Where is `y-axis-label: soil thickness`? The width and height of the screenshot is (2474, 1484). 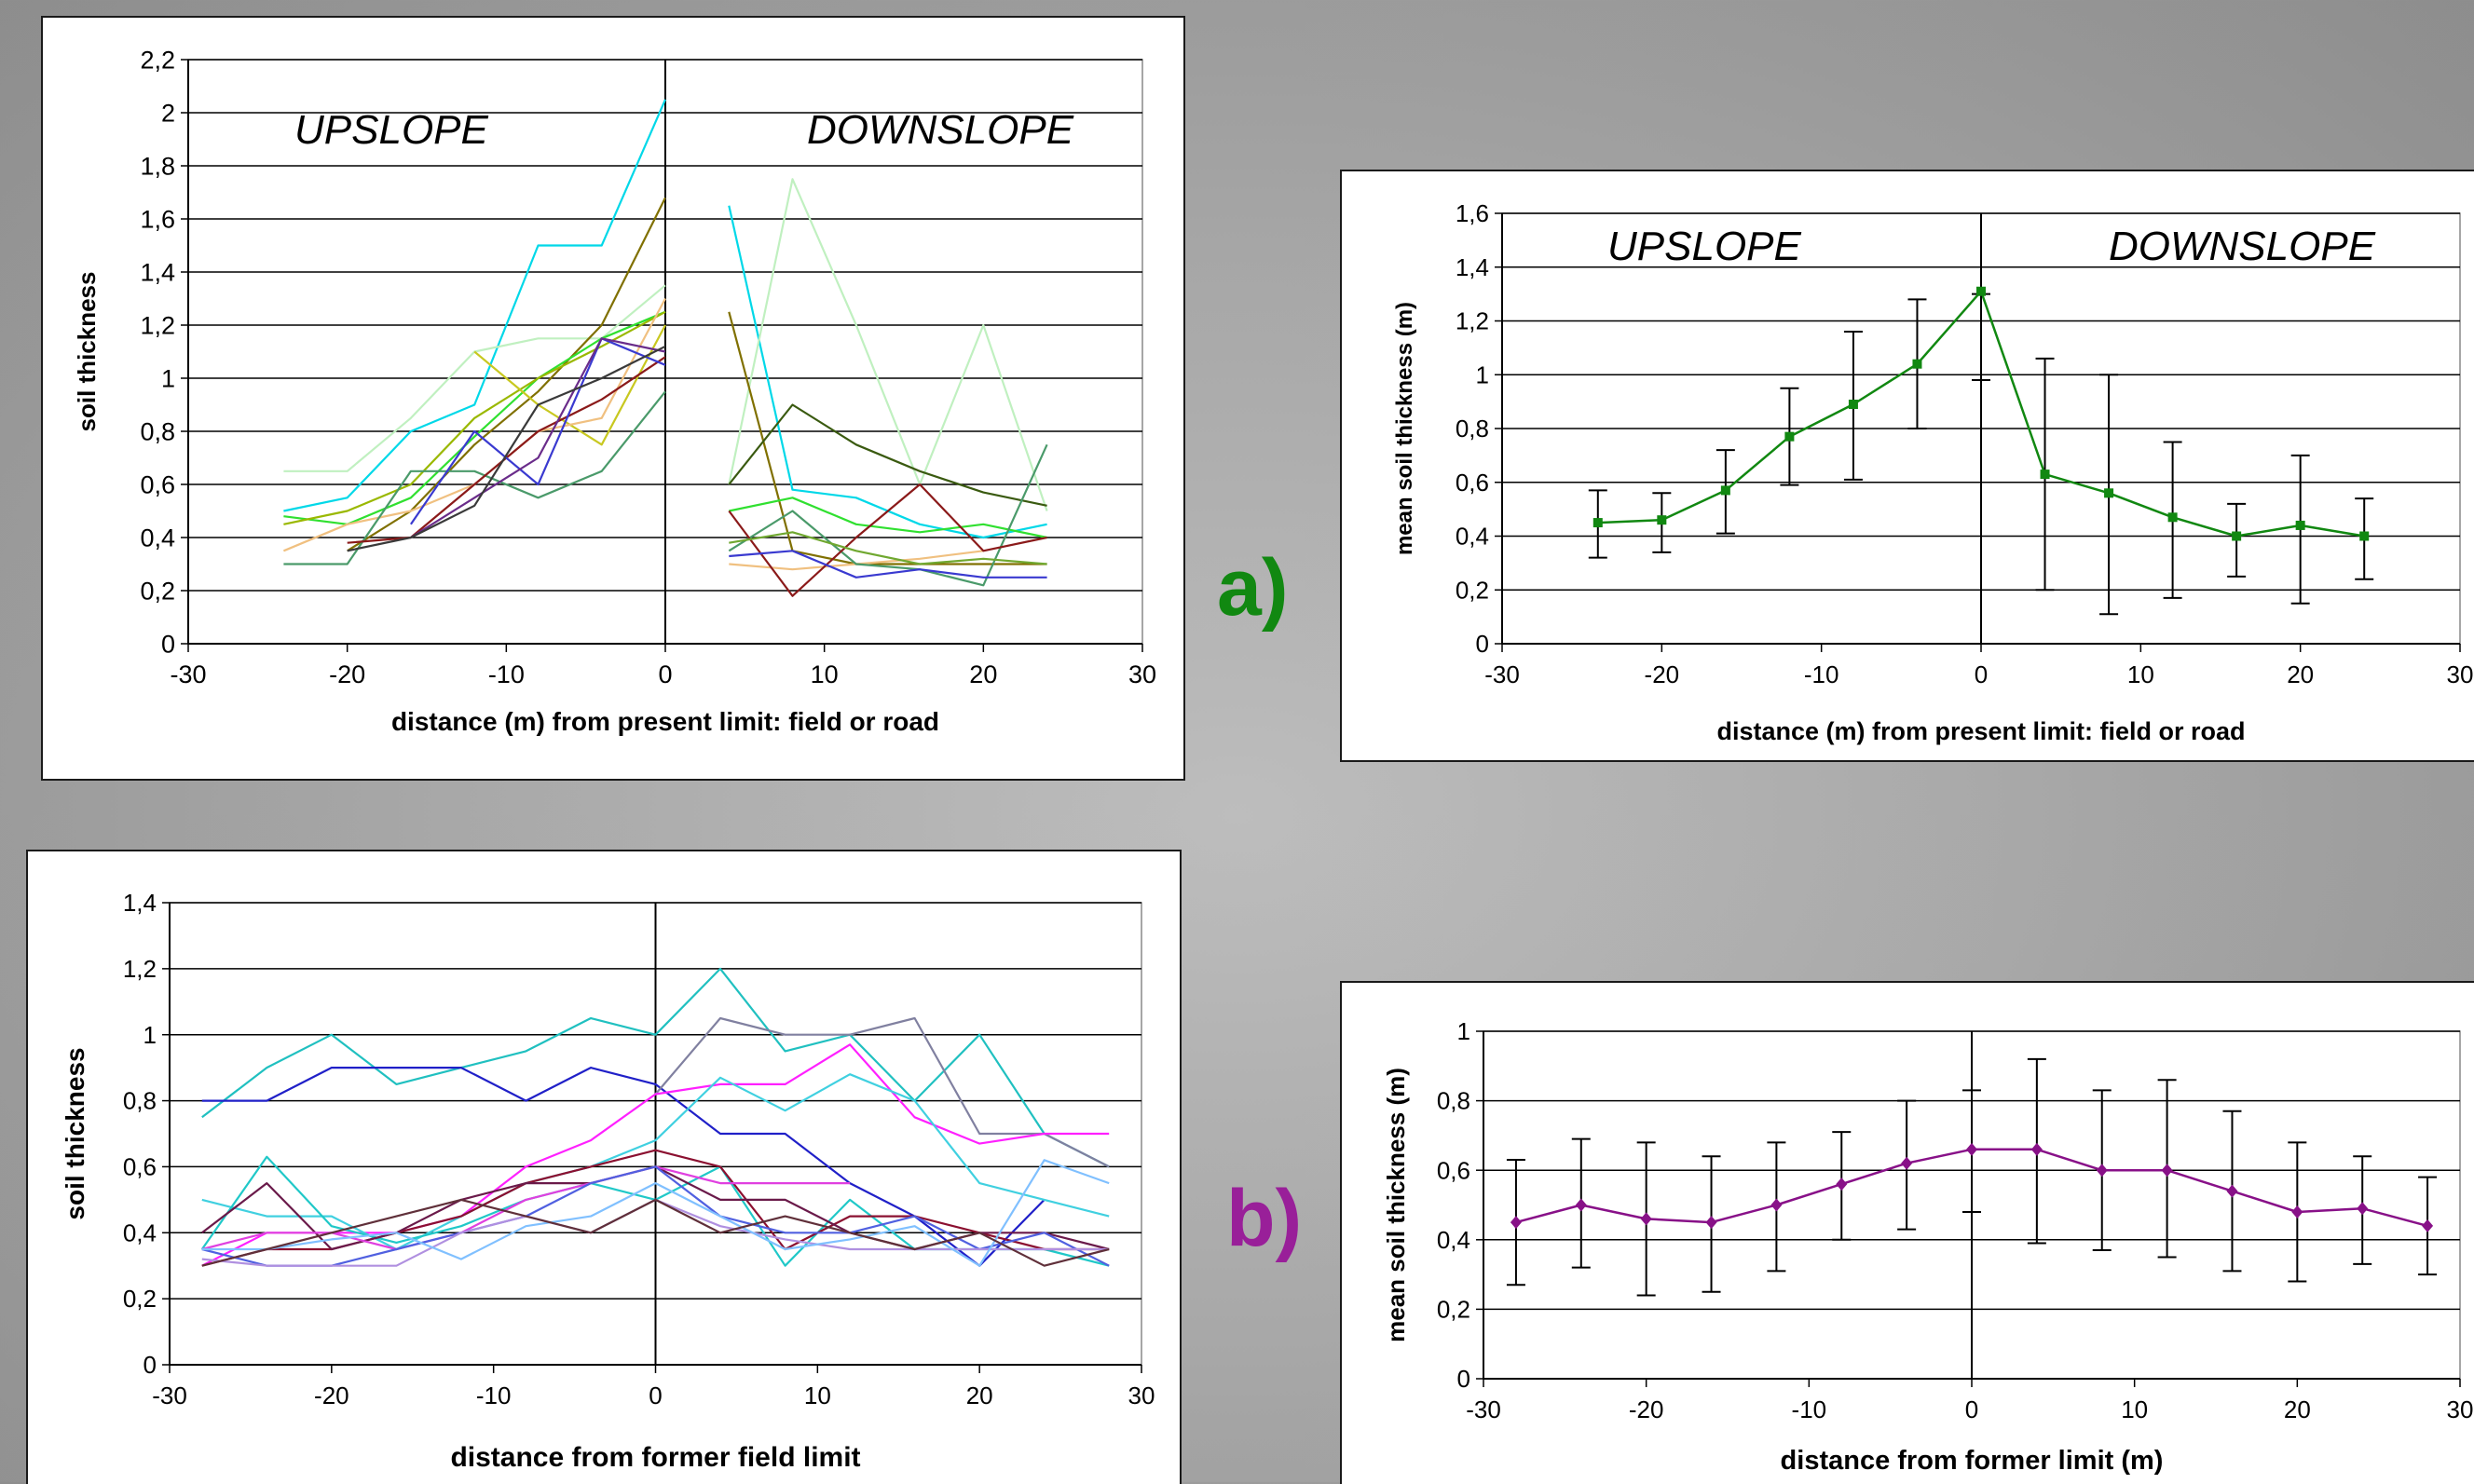
y-axis-label: soil thickness is located at coordinates (75, 1133).